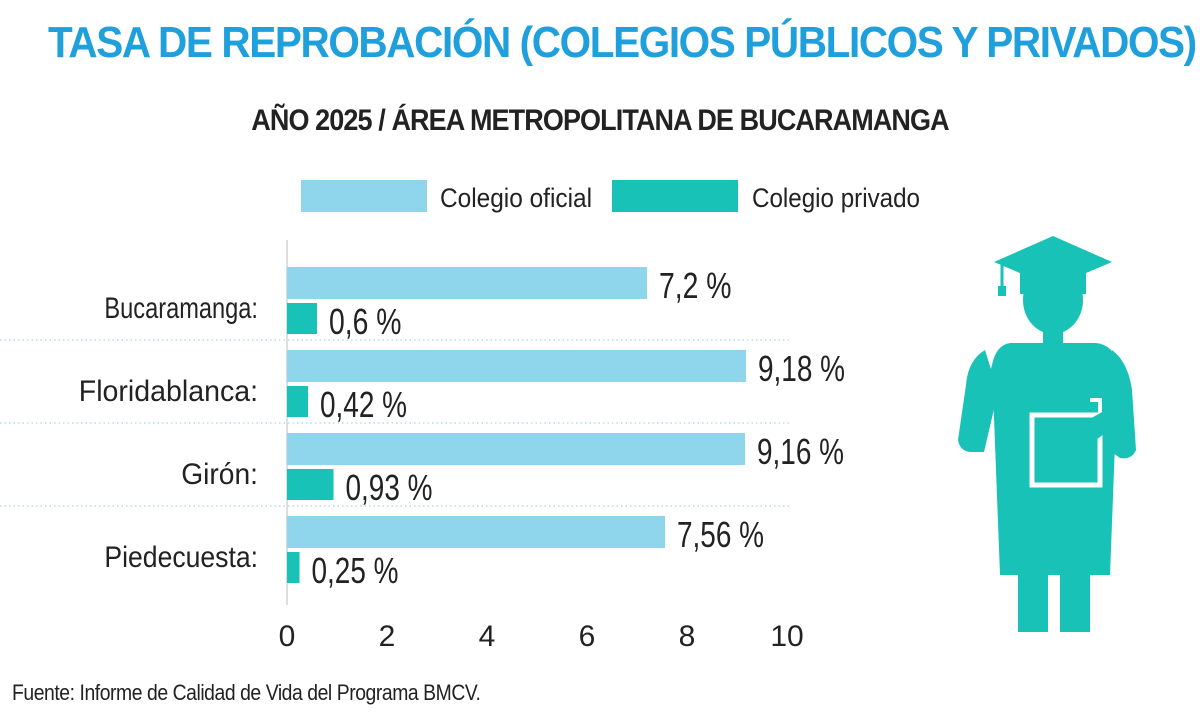  What do you see at coordinates (720, 534) in the screenshot?
I see `value-label-oficial: 7,56 %` at bounding box center [720, 534].